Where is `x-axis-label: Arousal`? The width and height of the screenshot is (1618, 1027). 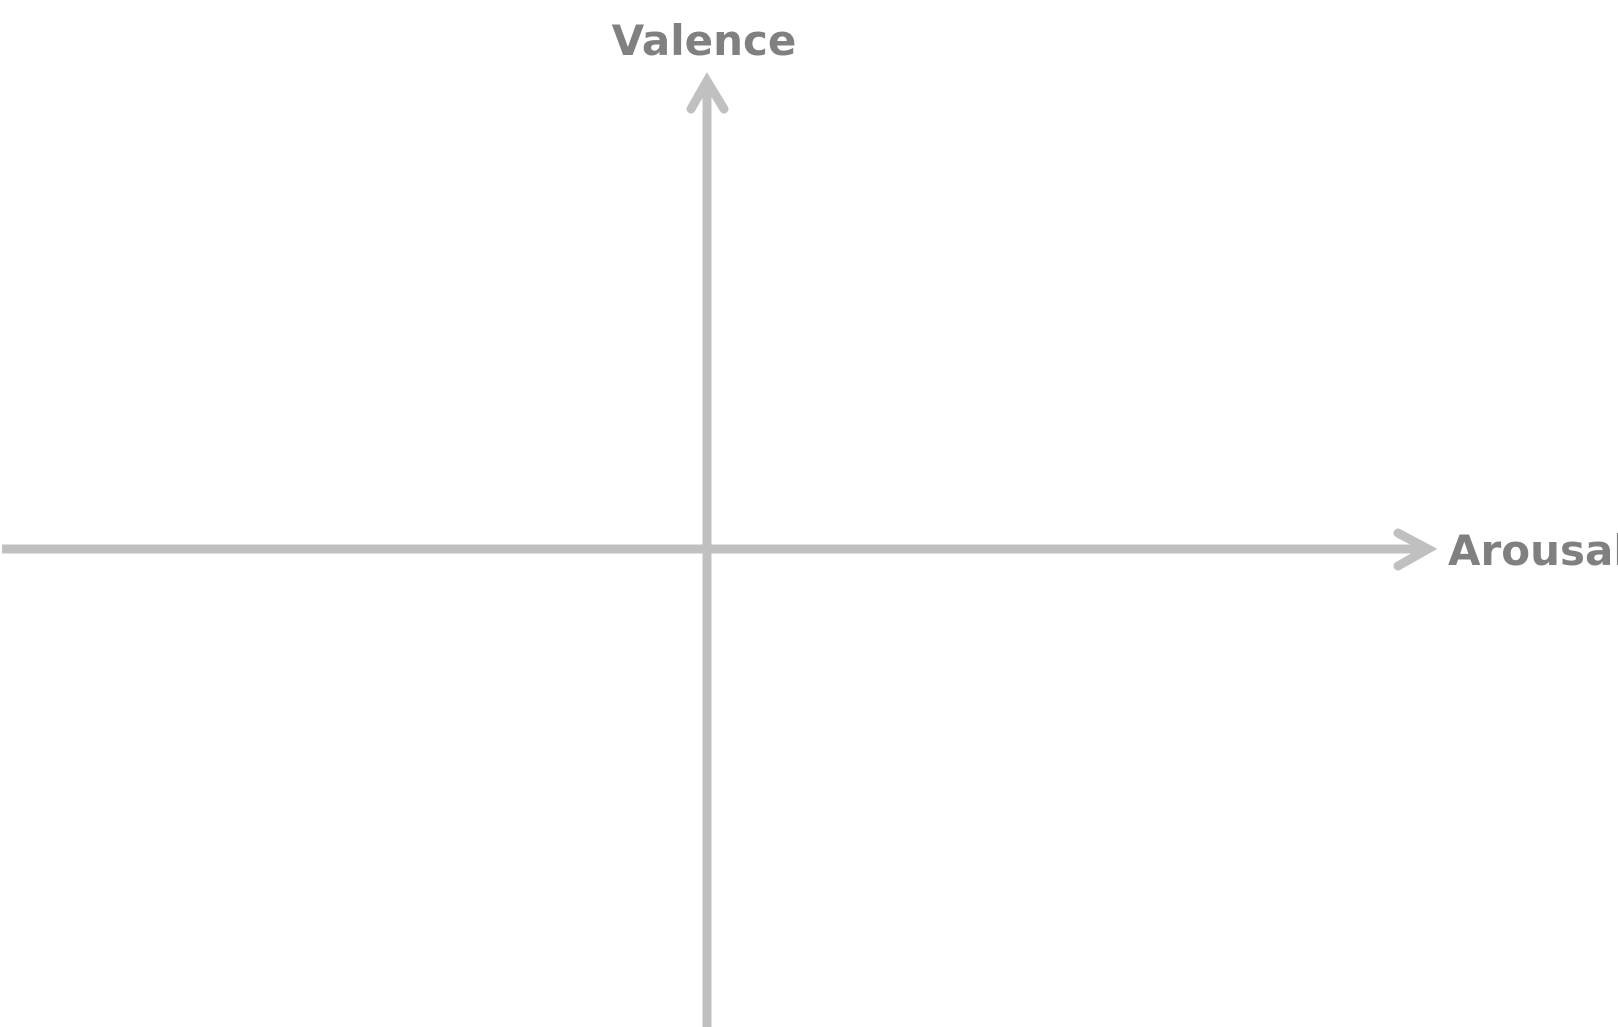 x-axis-label: Arousal is located at coordinates (1533, 550).